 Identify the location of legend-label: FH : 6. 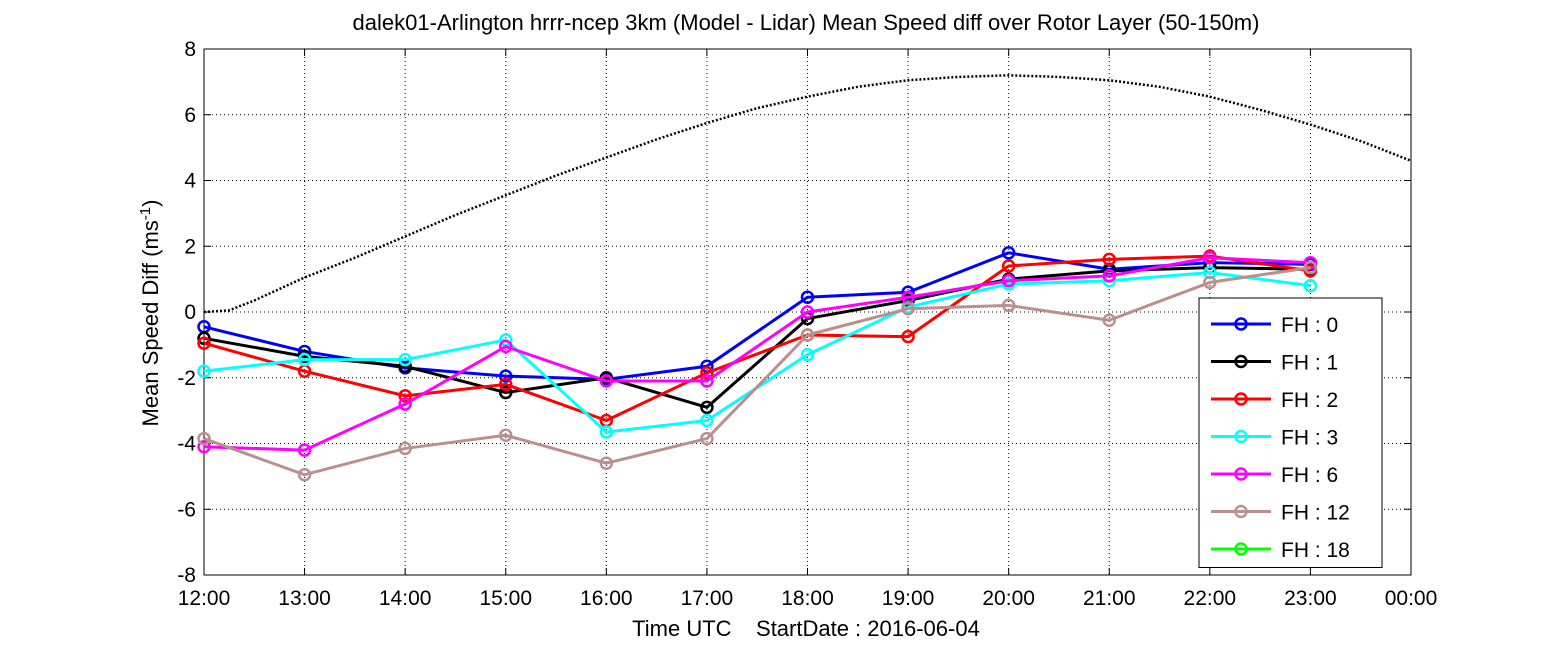
(1309, 475).